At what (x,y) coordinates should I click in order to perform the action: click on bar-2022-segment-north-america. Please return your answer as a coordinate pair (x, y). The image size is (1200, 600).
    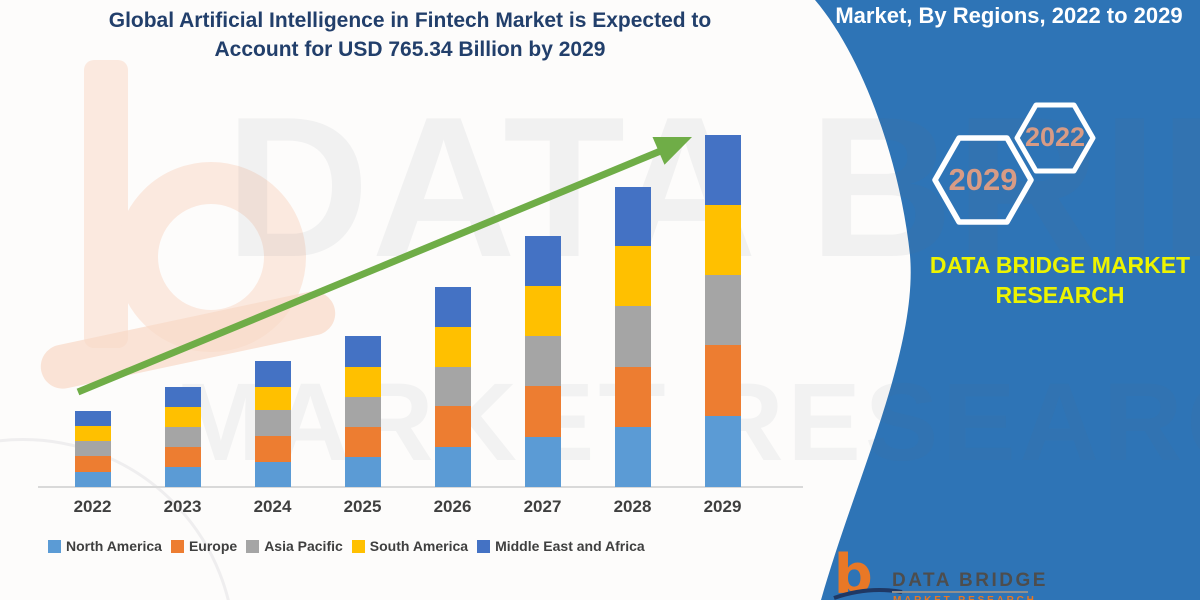
    Looking at the image, I should click on (92, 479).